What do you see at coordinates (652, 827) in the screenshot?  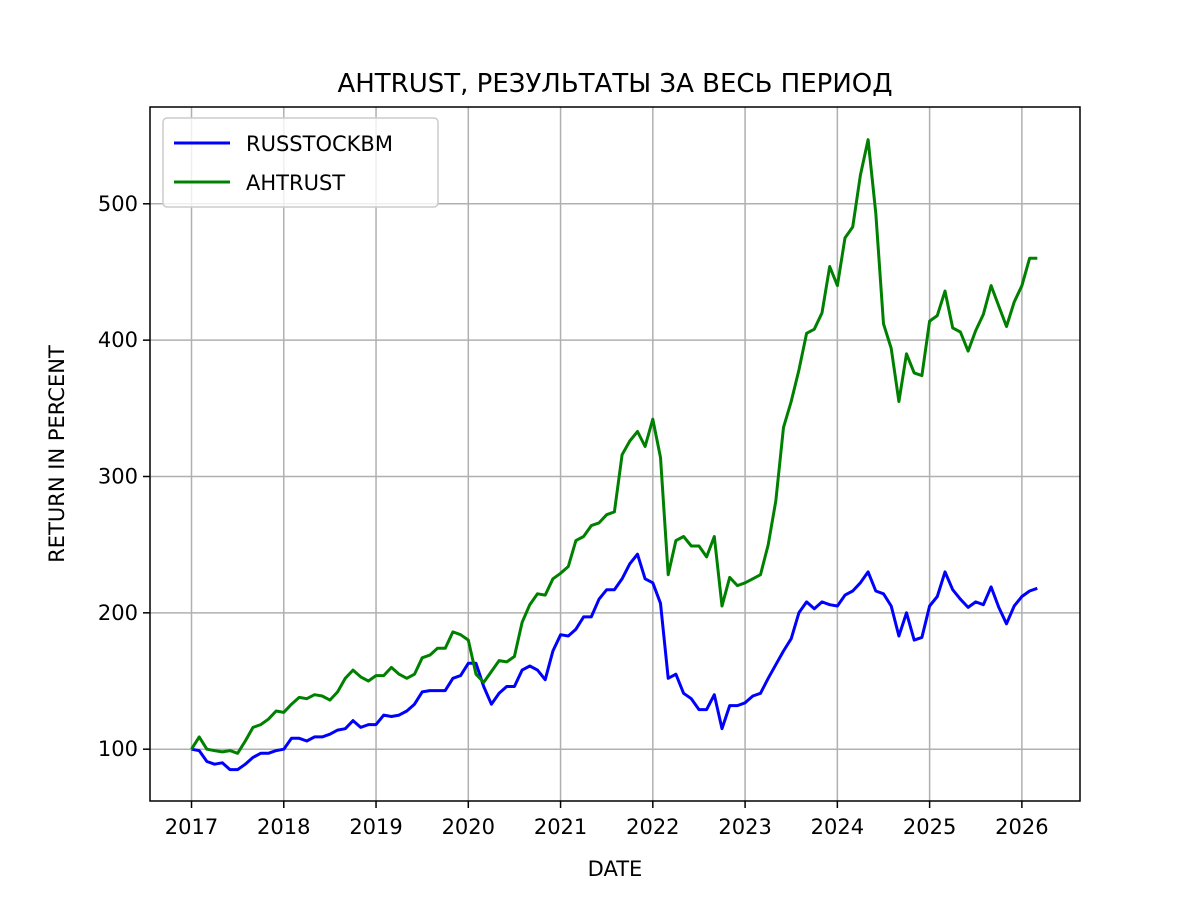 I see `x-tick-label: 2022` at bounding box center [652, 827].